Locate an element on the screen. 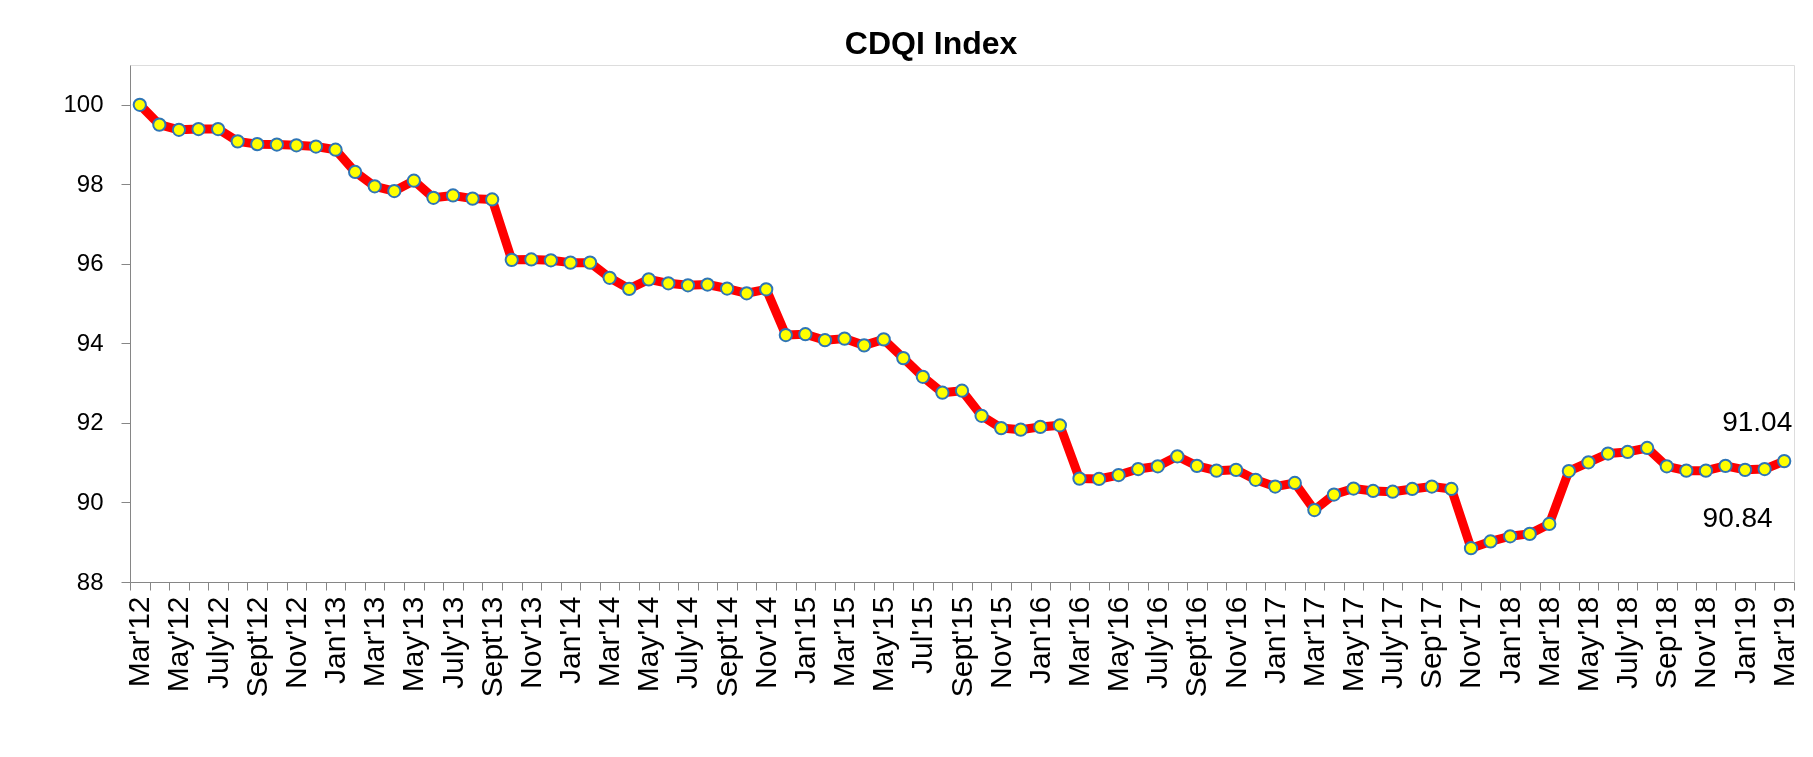 The width and height of the screenshot is (1813, 757). x-tick-label: Mar'19 is located at coordinates (1783, 642).